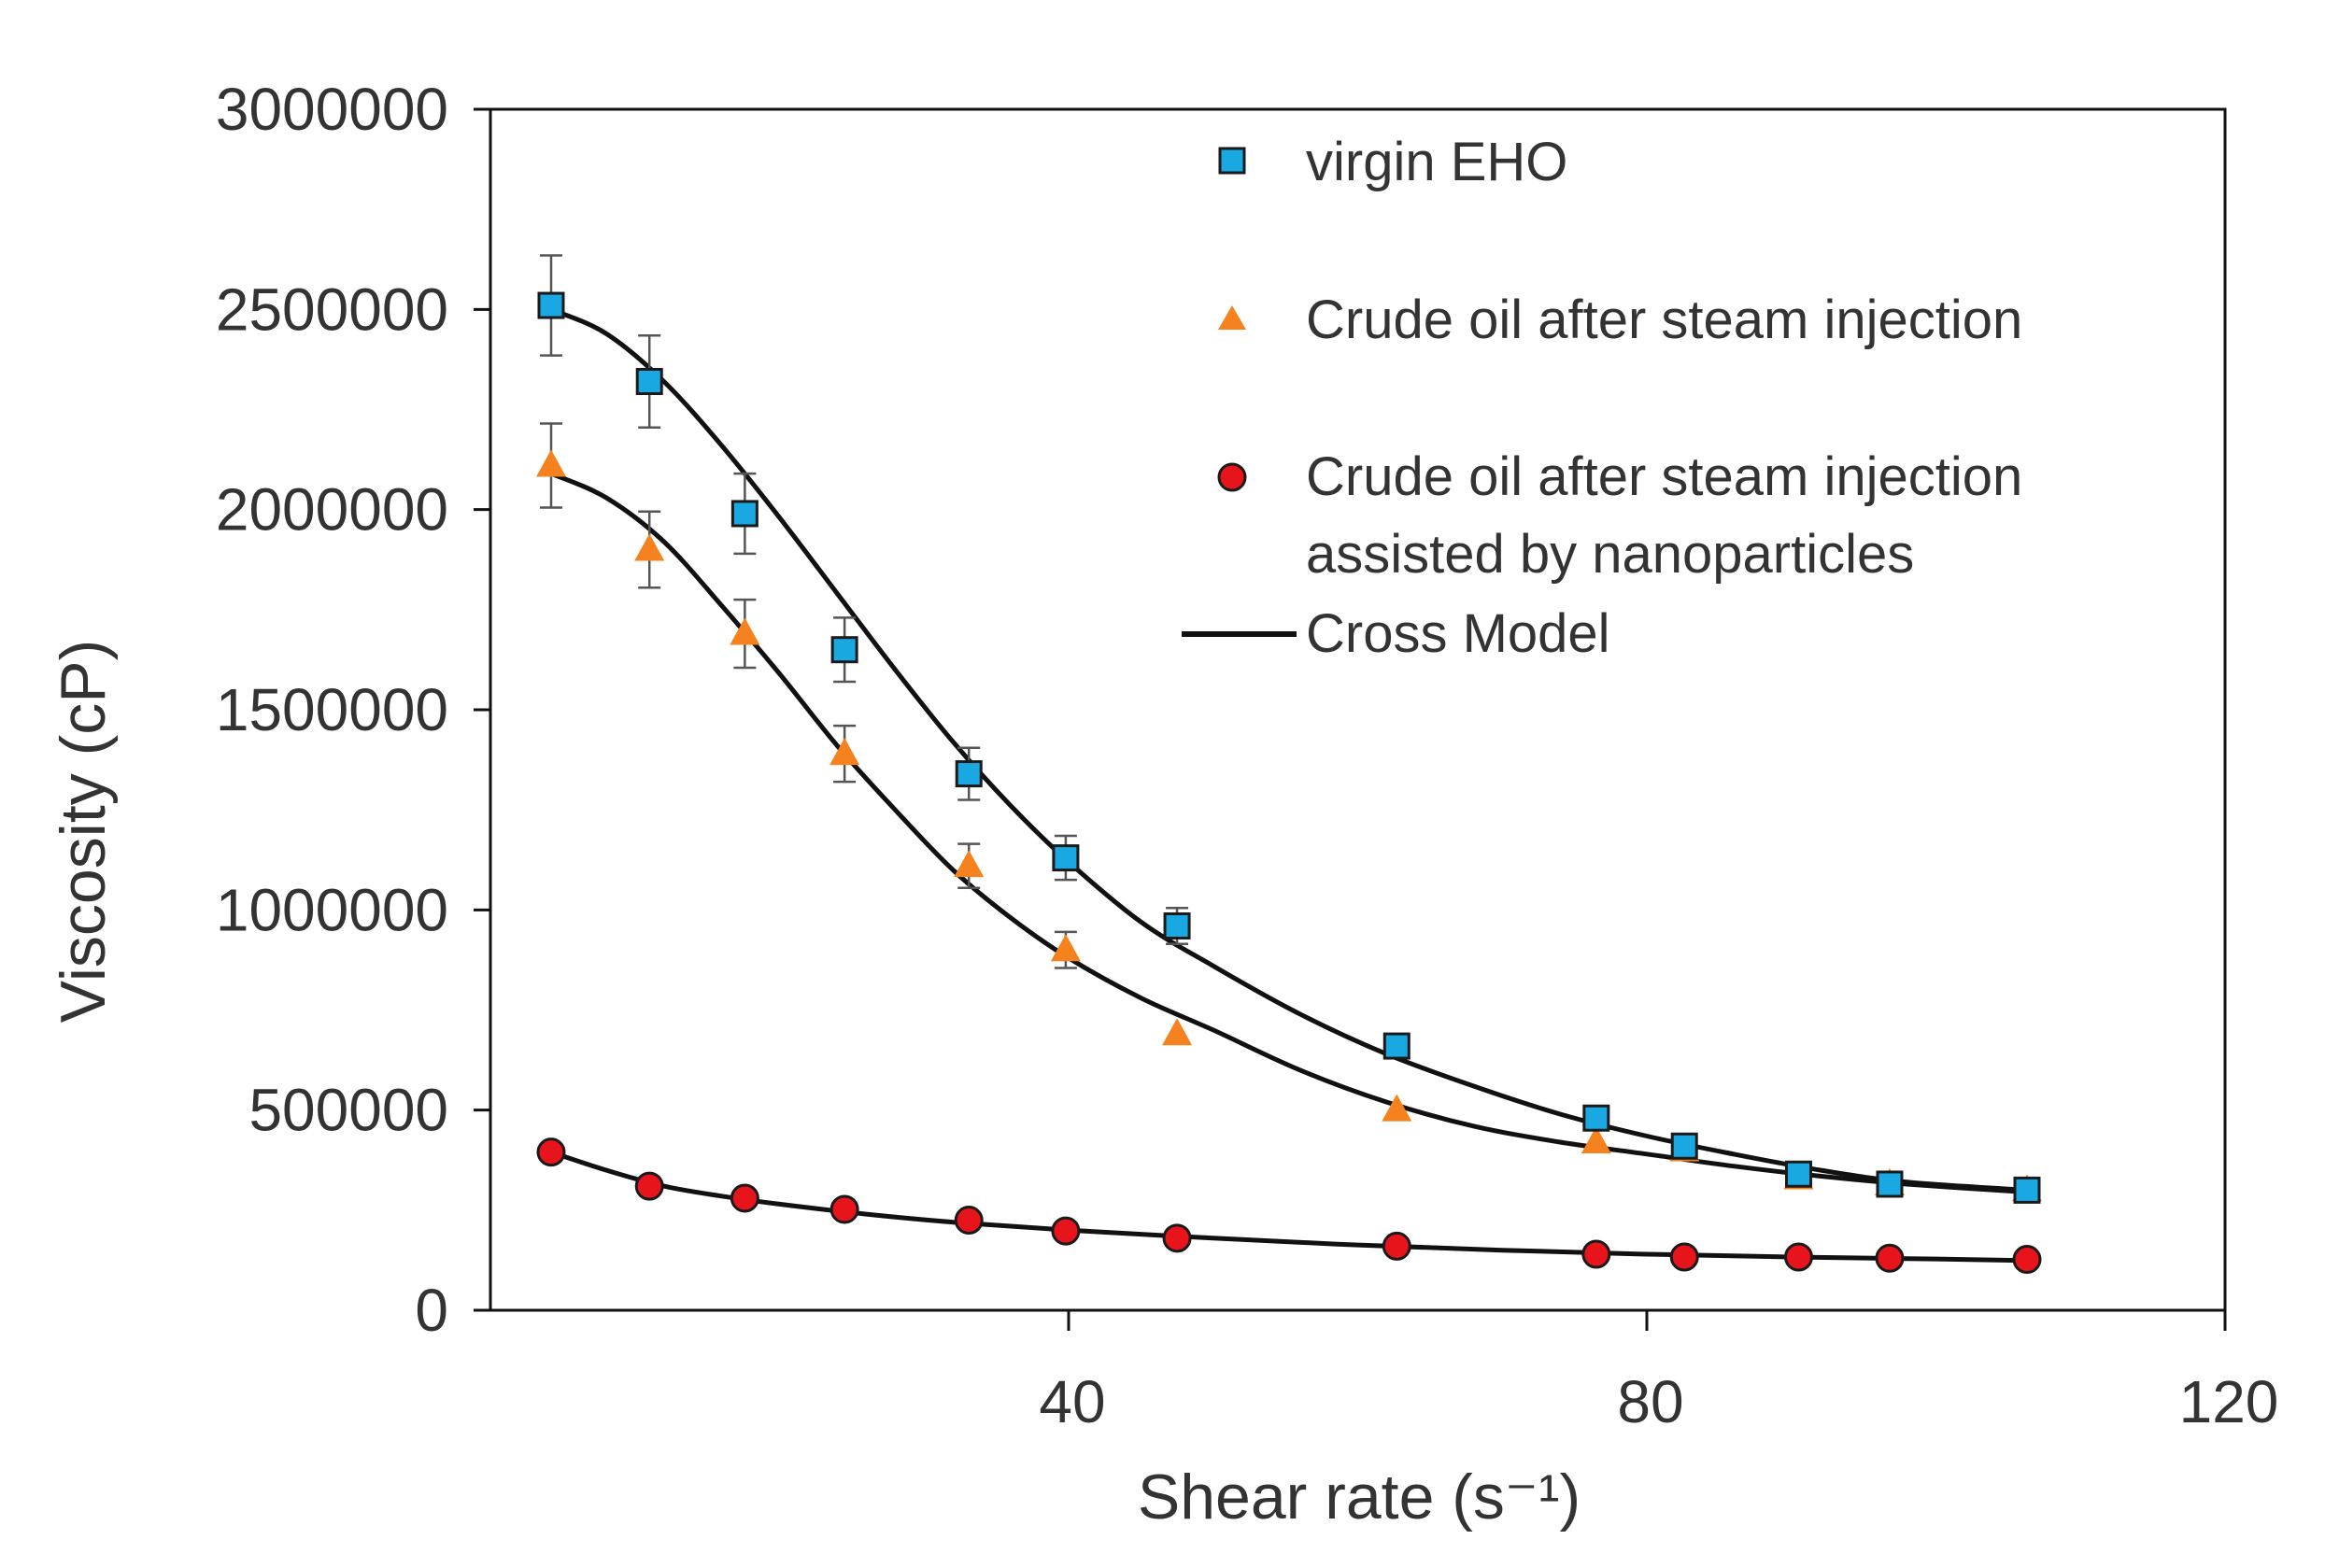 This screenshot has width=2325, height=1568. What do you see at coordinates (332, 909) in the screenshot?
I see `y-tick-label: 1000000` at bounding box center [332, 909].